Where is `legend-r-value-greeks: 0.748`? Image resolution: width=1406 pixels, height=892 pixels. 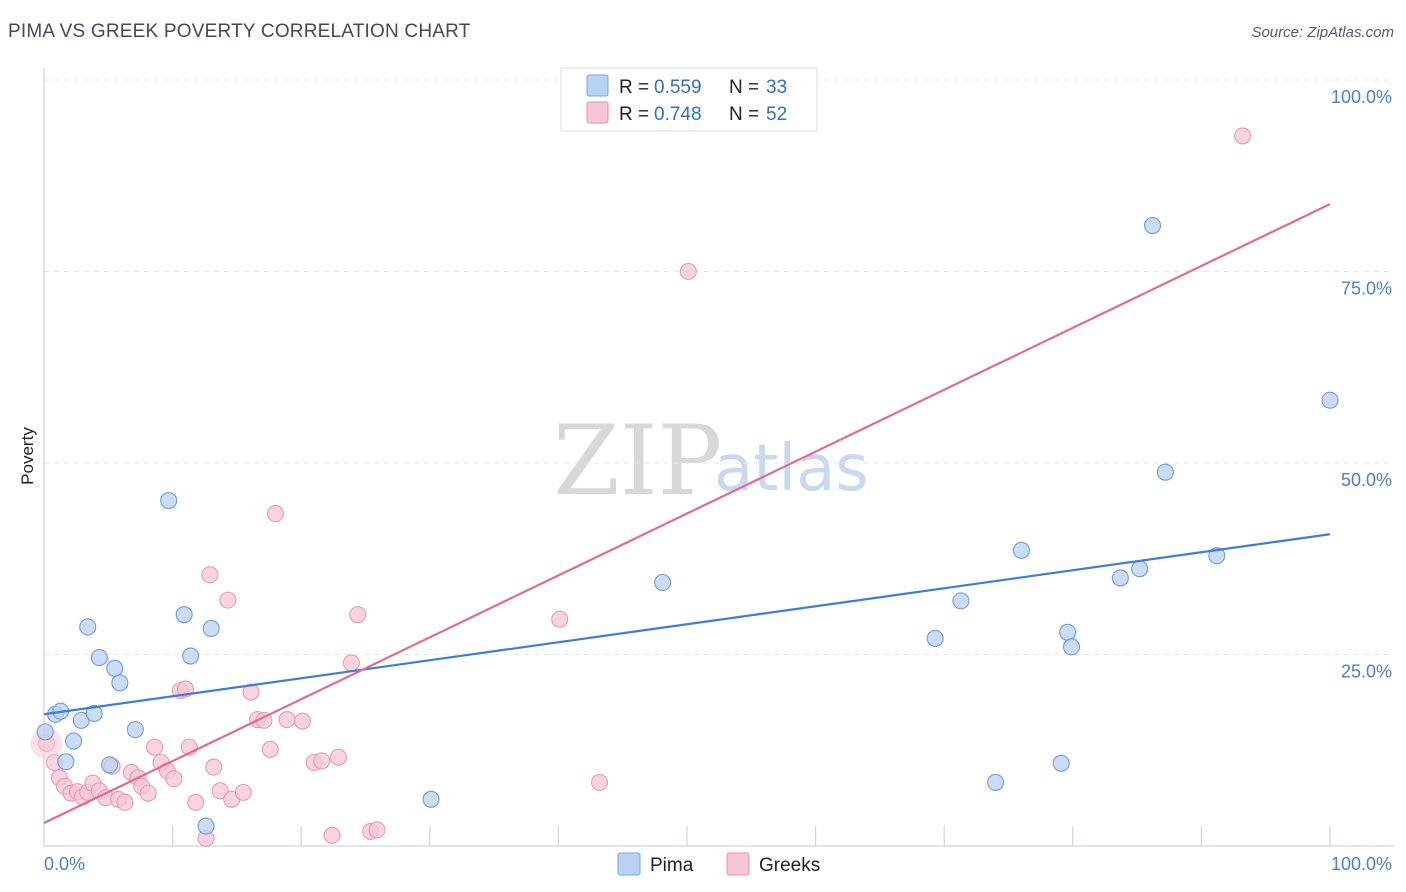 legend-r-value-greeks: 0.748 is located at coordinates (678, 114).